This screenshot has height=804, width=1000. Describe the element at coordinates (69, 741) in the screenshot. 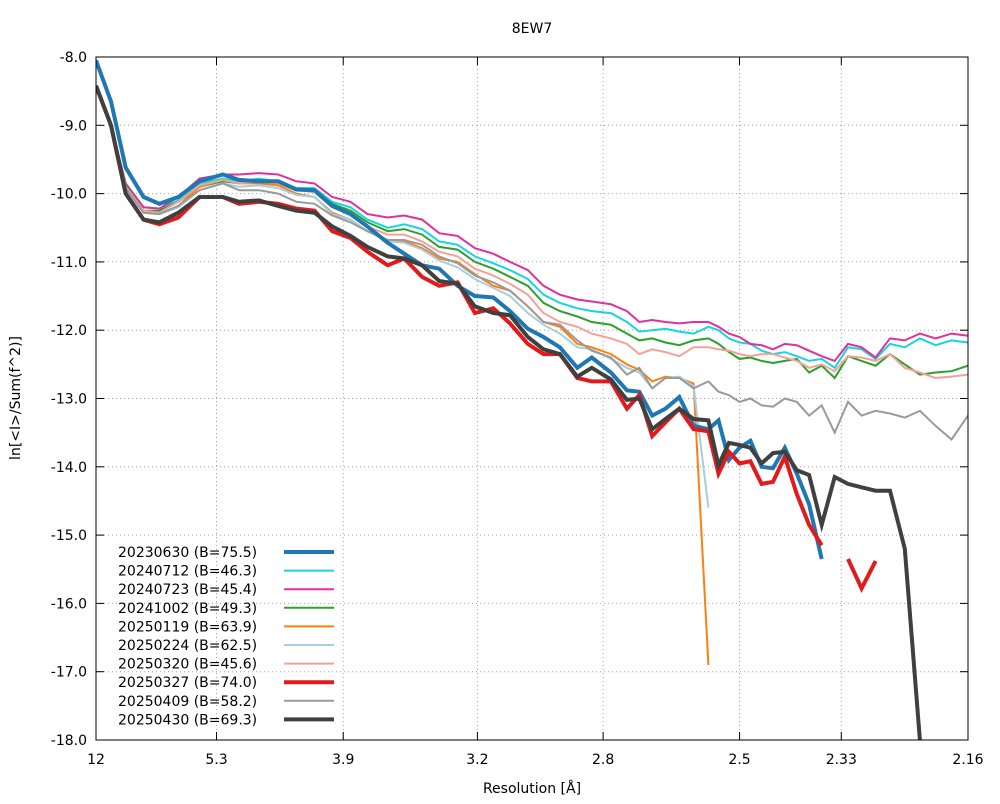

I see `y-tick-label: -18.0` at that location.